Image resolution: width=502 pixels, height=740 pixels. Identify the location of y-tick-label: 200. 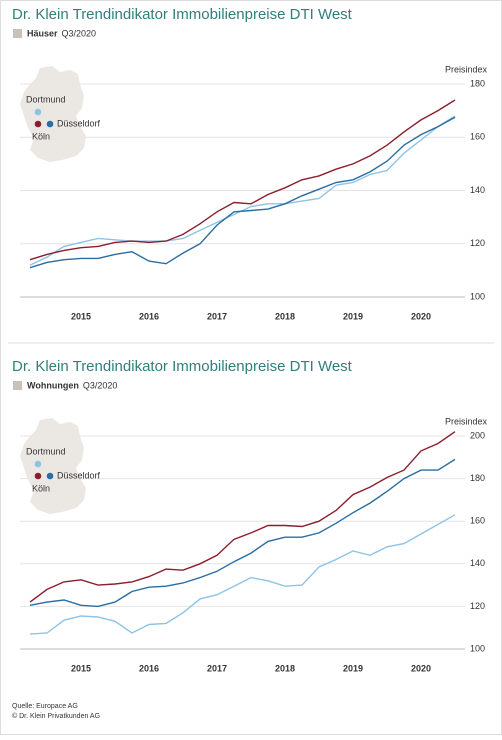
(477, 435).